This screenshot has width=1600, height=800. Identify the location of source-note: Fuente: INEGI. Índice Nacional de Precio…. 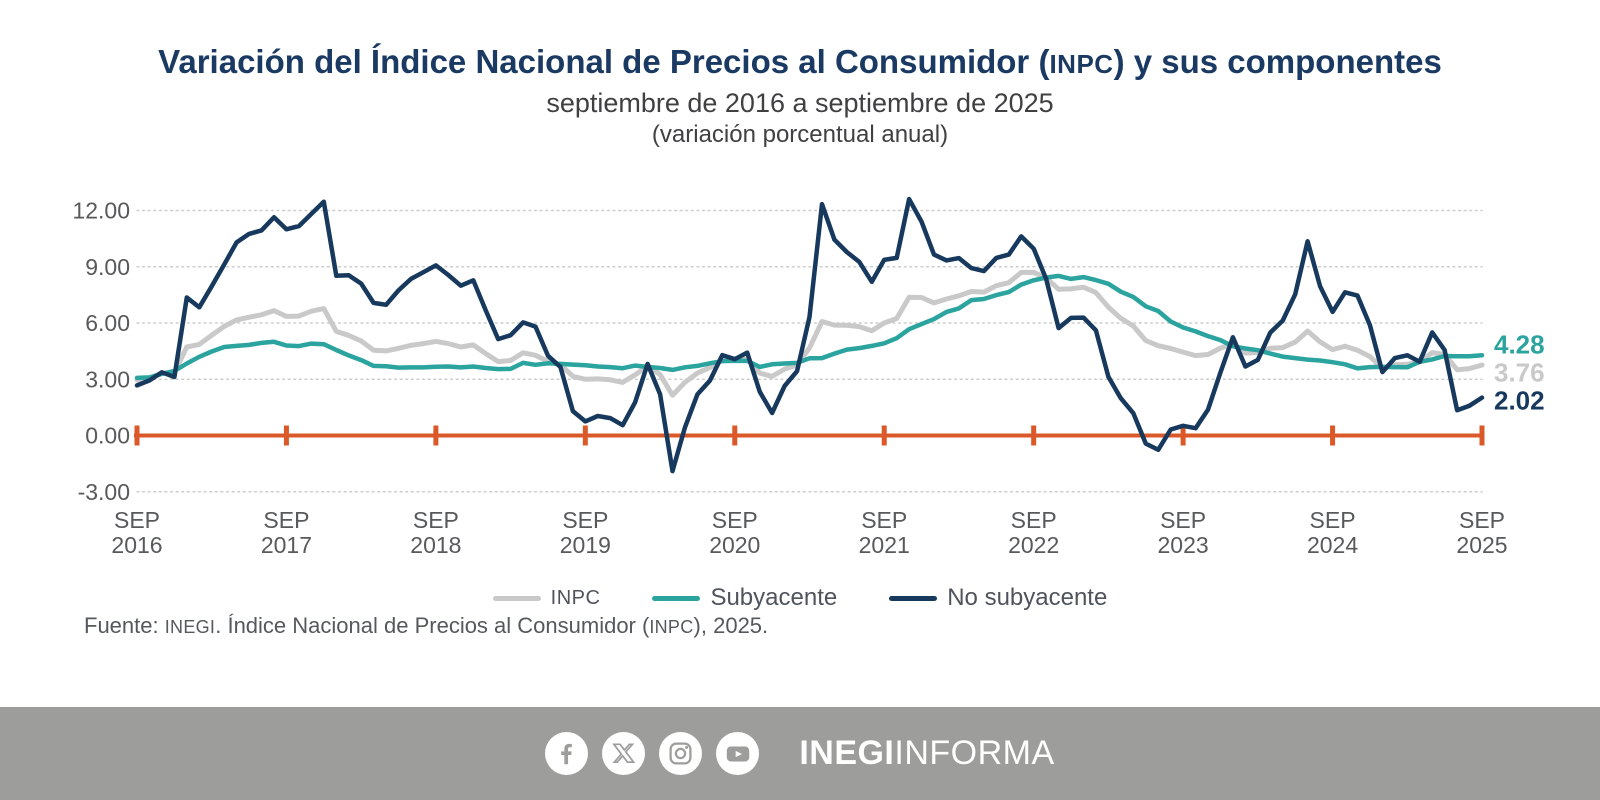
(426, 626).